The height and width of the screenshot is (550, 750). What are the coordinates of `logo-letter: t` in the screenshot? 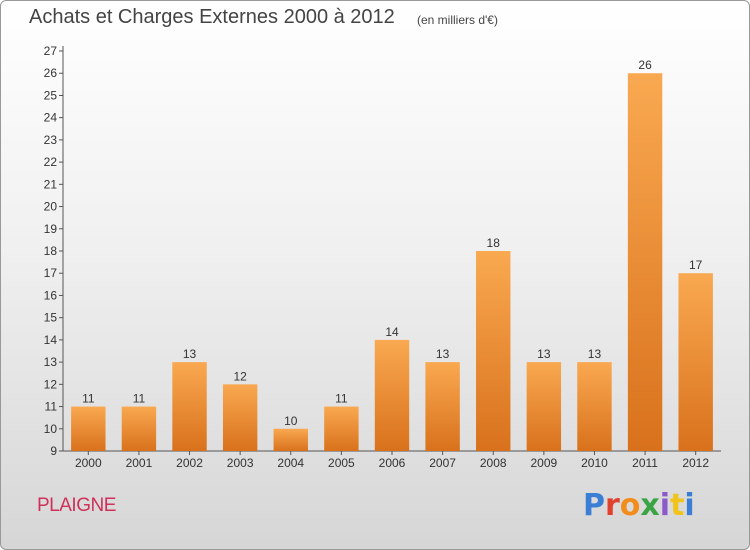 It's located at (677, 505).